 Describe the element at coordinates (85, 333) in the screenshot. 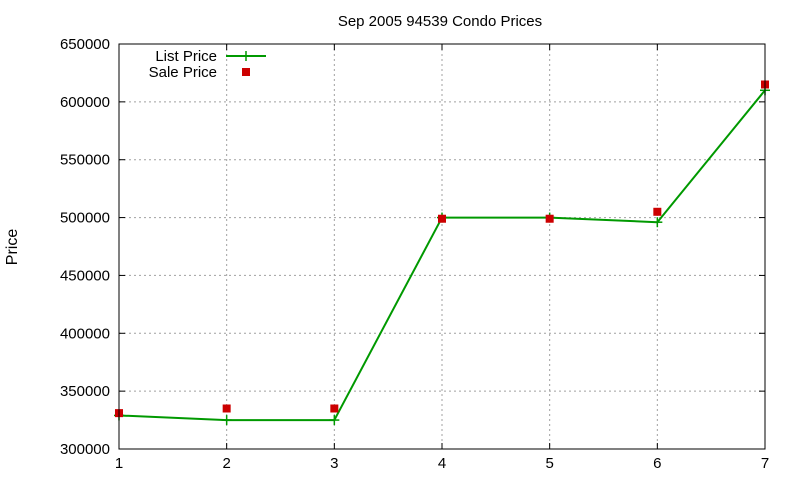

I see `y-tick-label-400000: 400000` at that location.